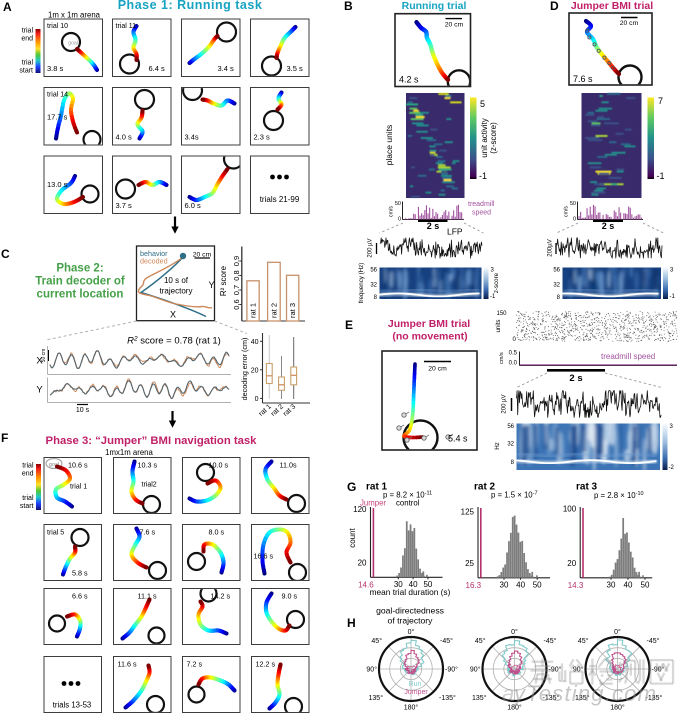 The height and width of the screenshot is (719, 680). Describe the element at coordinates (504, 584) in the screenshot. I see `svg-text: 30` at that location.